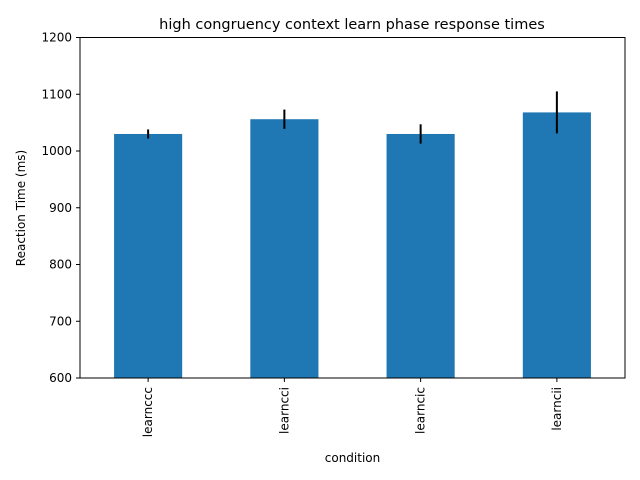 The width and height of the screenshot is (640, 480). Describe the element at coordinates (352, 117) in the screenshot. I see `error-bars-group` at that location.